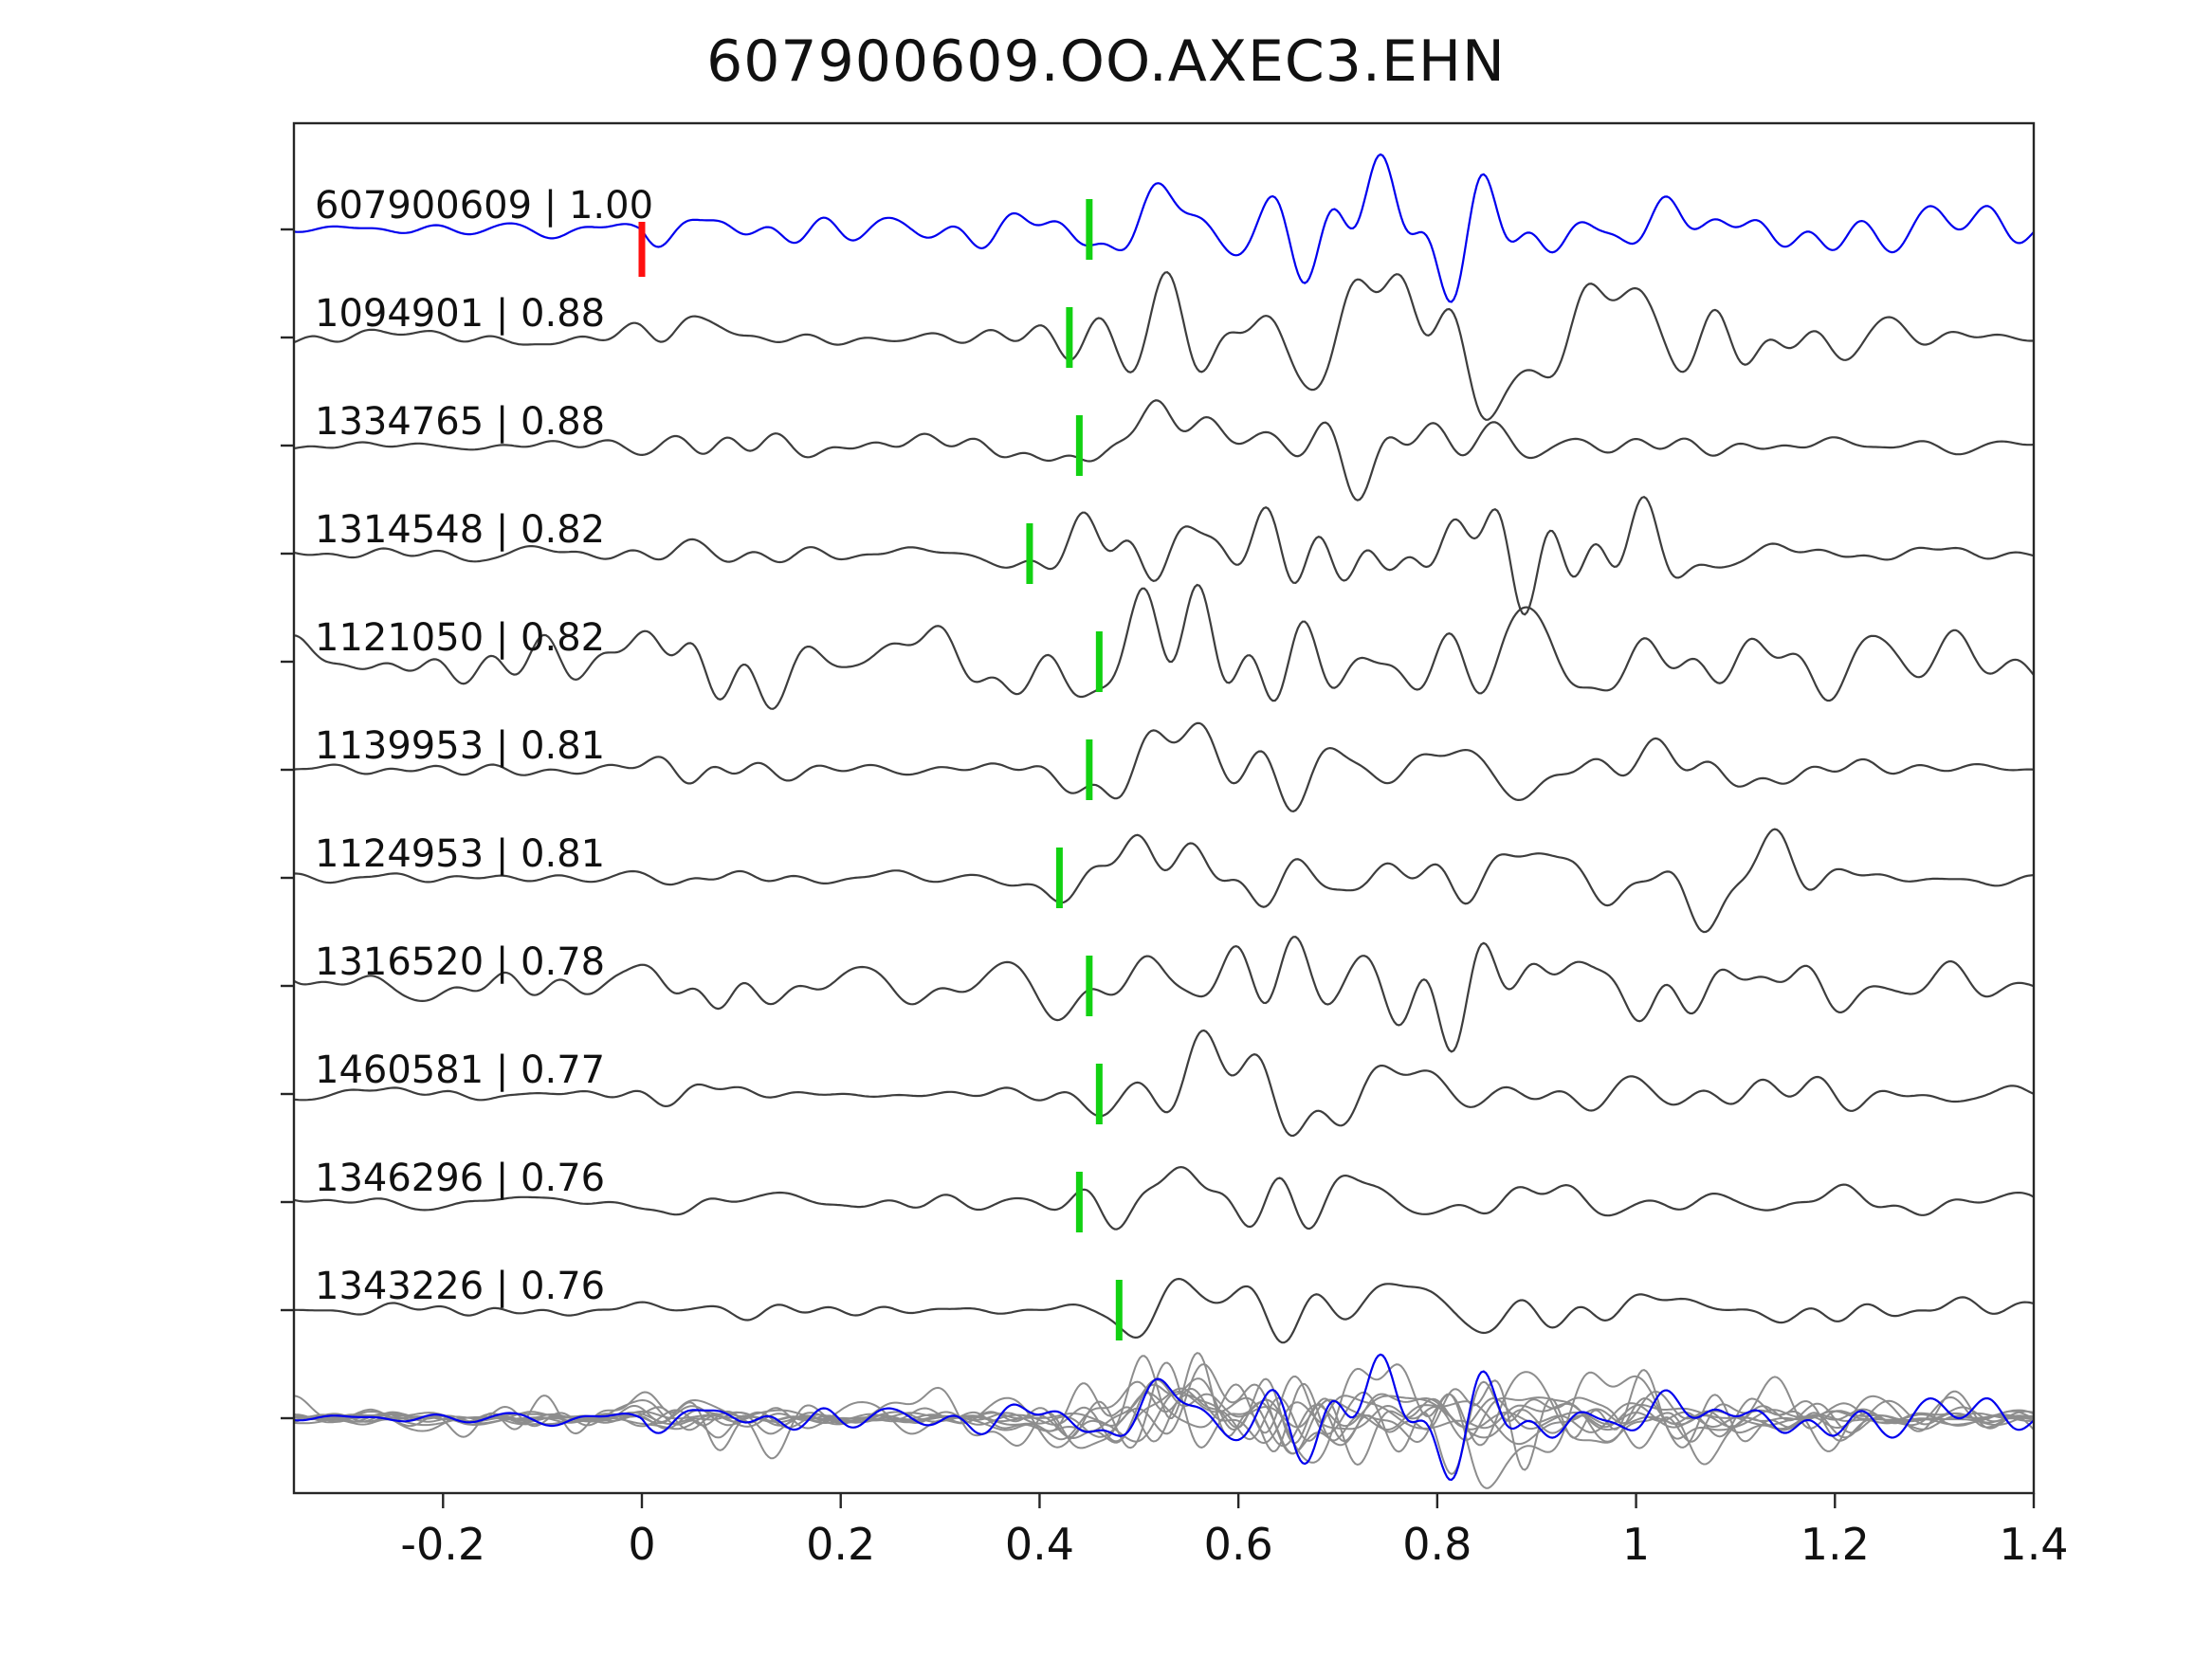 The height and width of the screenshot is (1659, 2212). I want to click on trace-label: 1121050 | 0.82, so click(460, 638).